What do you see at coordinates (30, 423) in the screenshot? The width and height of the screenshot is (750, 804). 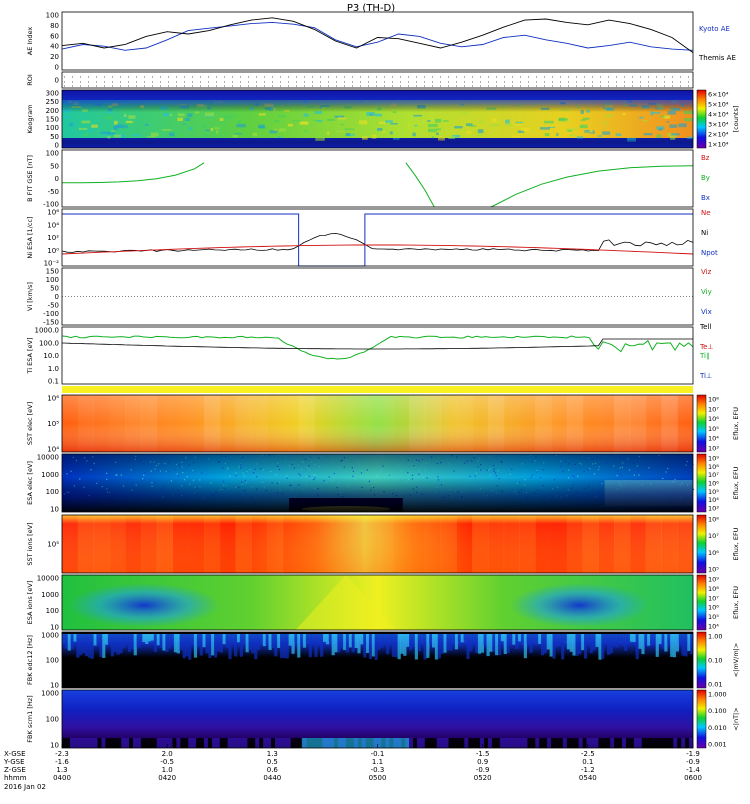 I see `ylabel: SST elec [eV]` at bounding box center [30, 423].